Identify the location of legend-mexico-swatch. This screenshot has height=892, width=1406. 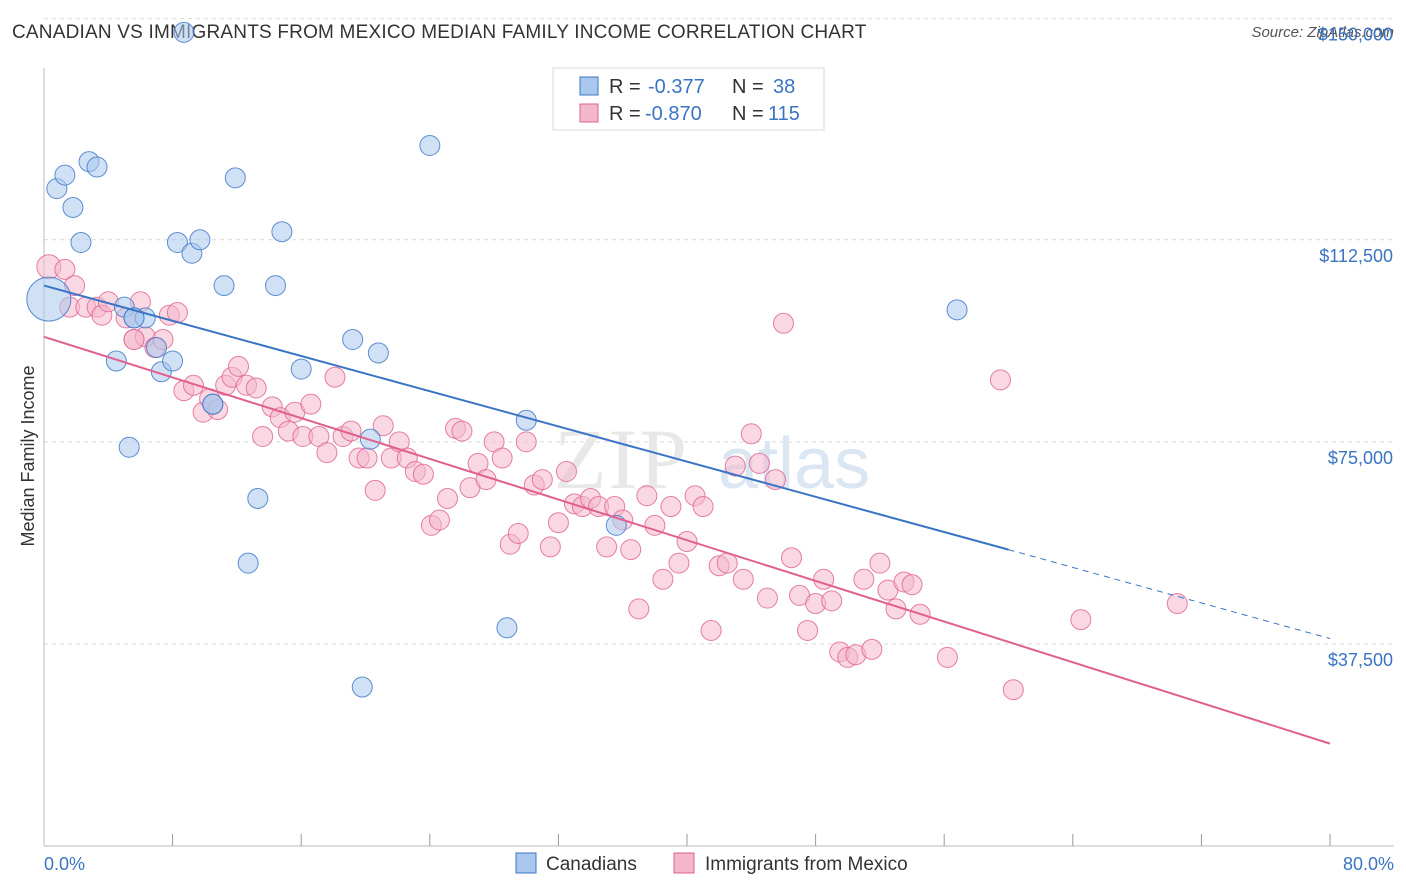
(589, 113).